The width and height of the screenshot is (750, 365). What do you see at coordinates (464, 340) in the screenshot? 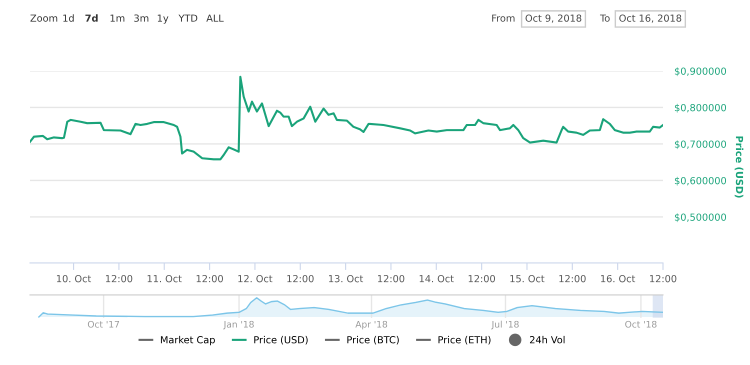
I see `legend-label: Price (ETH)` at bounding box center [464, 340].